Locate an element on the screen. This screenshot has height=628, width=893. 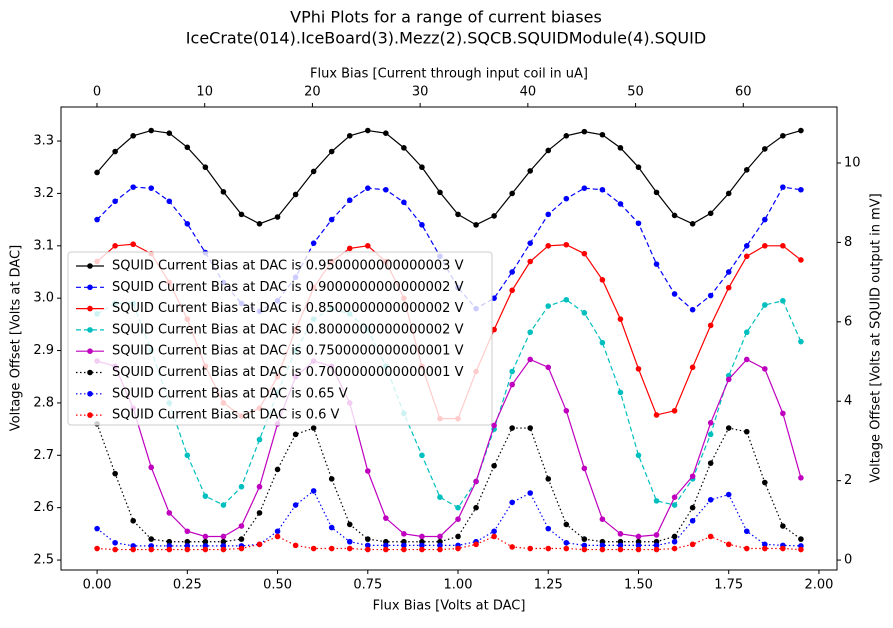
x2-tick-label: 10 is located at coordinates (204, 92).